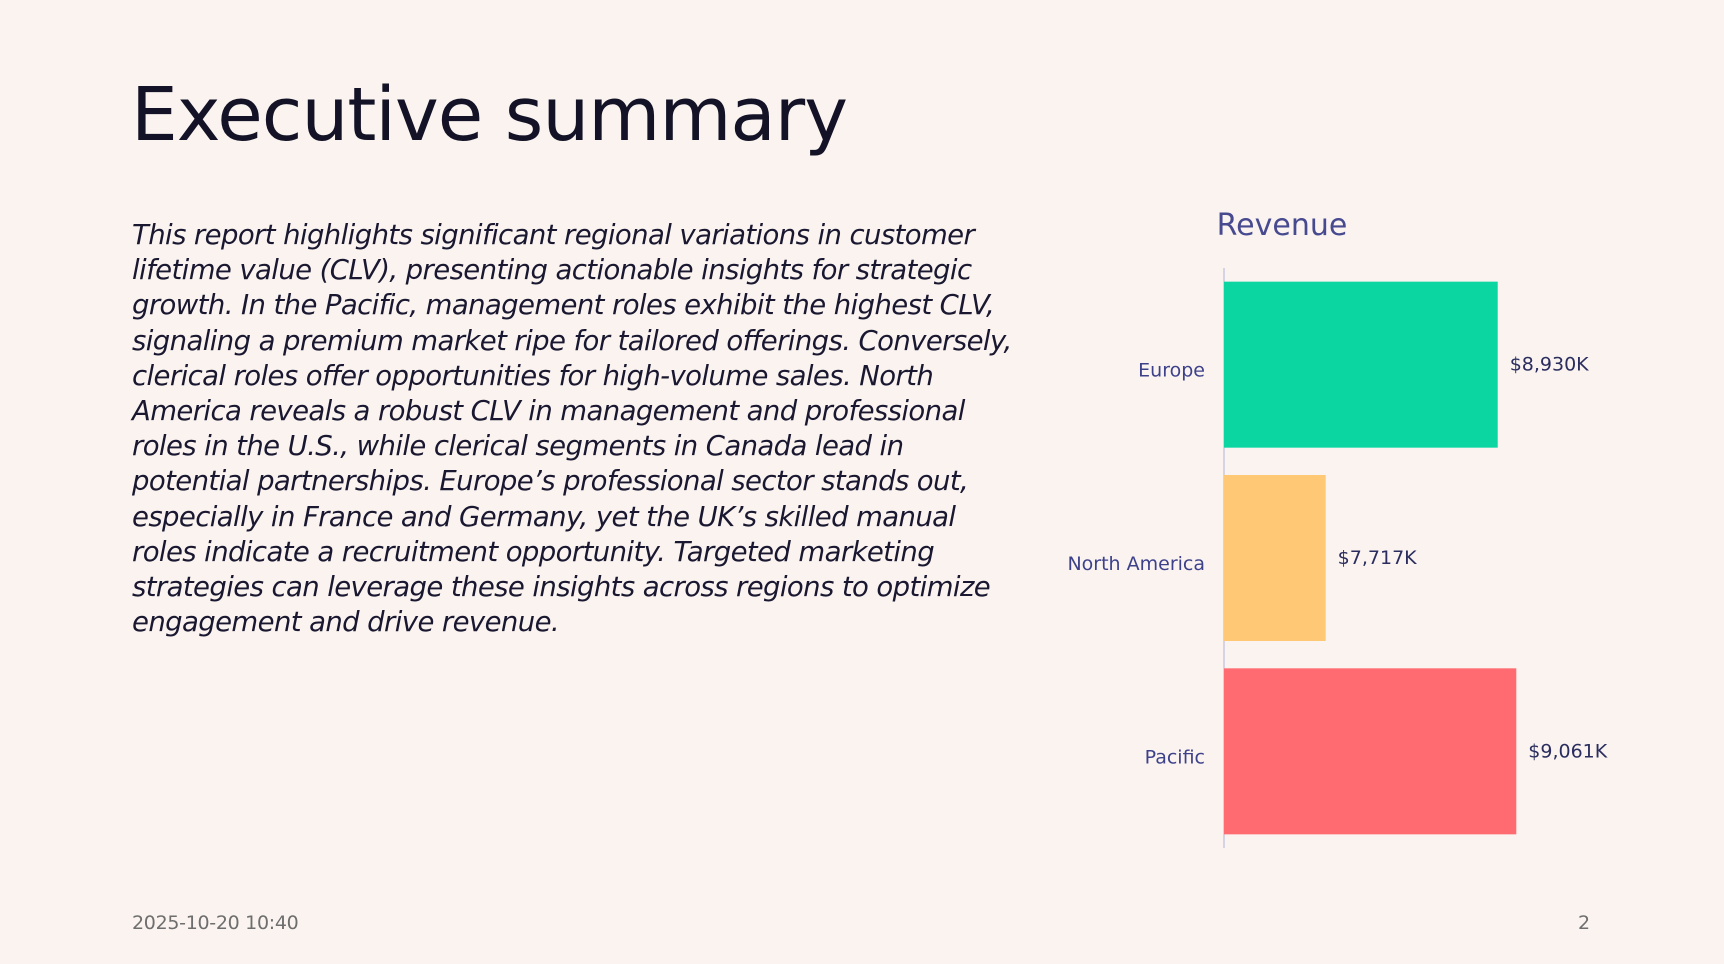 This screenshot has width=1724, height=964. What do you see at coordinates (1175, 757) in the screenshot?
I see `category-label: Pacific` at bounding box center [1175, 757].